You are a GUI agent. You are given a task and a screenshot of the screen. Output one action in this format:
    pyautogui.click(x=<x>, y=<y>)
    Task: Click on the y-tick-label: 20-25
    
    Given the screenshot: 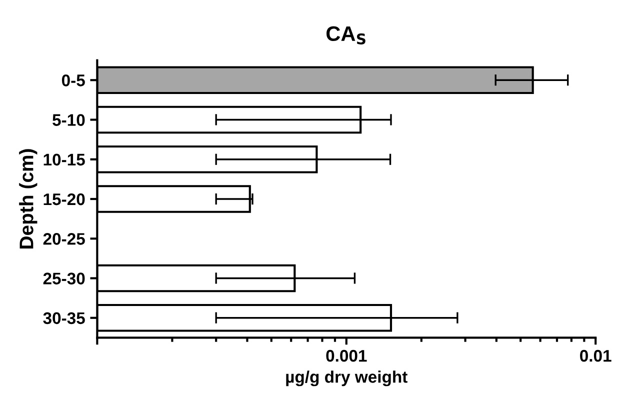 What is the action you would take?
    pyautogui.click(x=64, y=239)
    